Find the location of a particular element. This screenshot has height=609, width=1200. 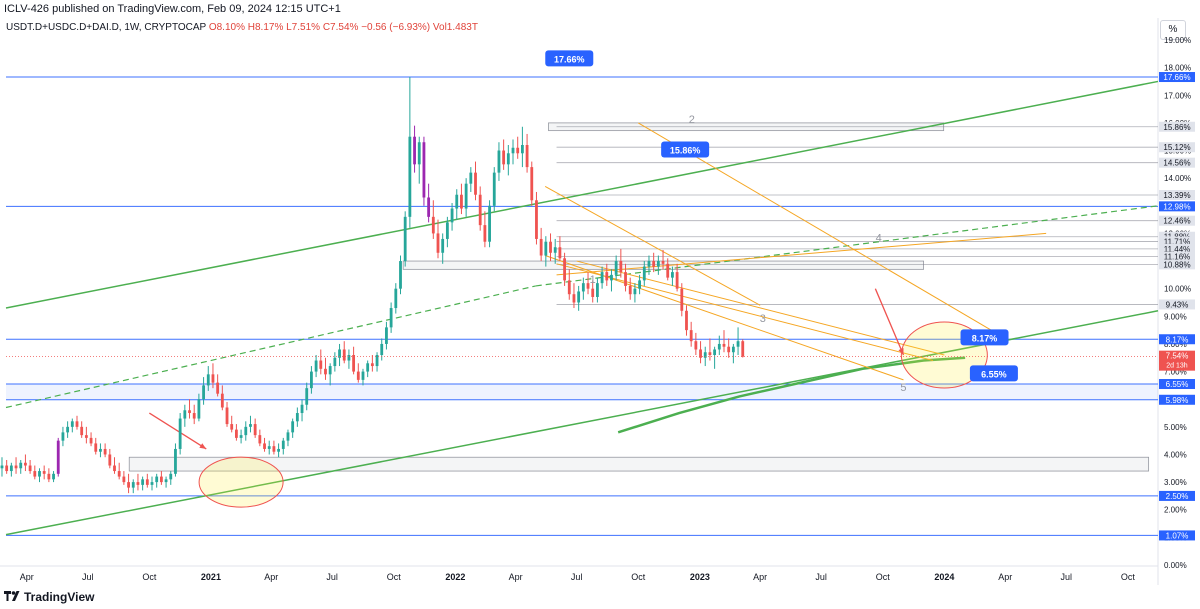

price-level-label: 11.44% is located at coordinates (1177, 249).